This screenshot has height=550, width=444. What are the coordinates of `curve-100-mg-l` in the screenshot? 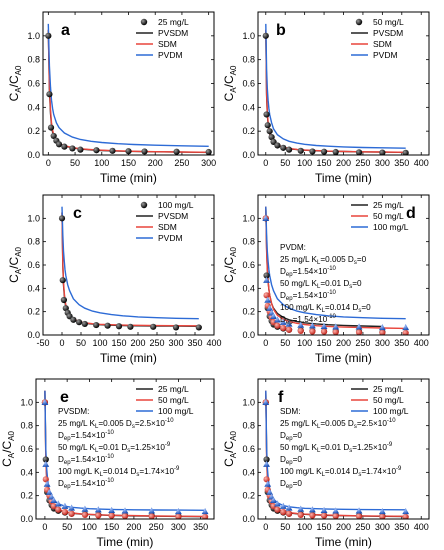 It's located at (335, 263).